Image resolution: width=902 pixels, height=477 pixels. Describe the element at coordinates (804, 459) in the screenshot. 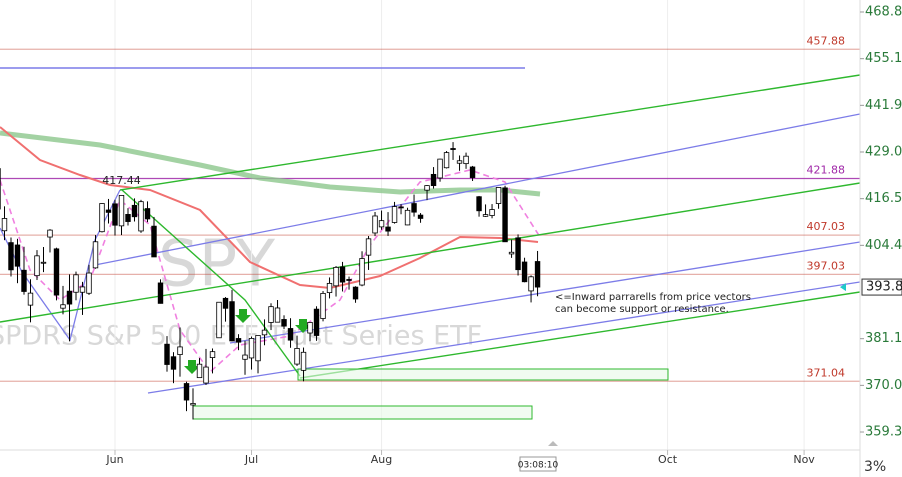

I see `x-tick-label: Nov` at that location.